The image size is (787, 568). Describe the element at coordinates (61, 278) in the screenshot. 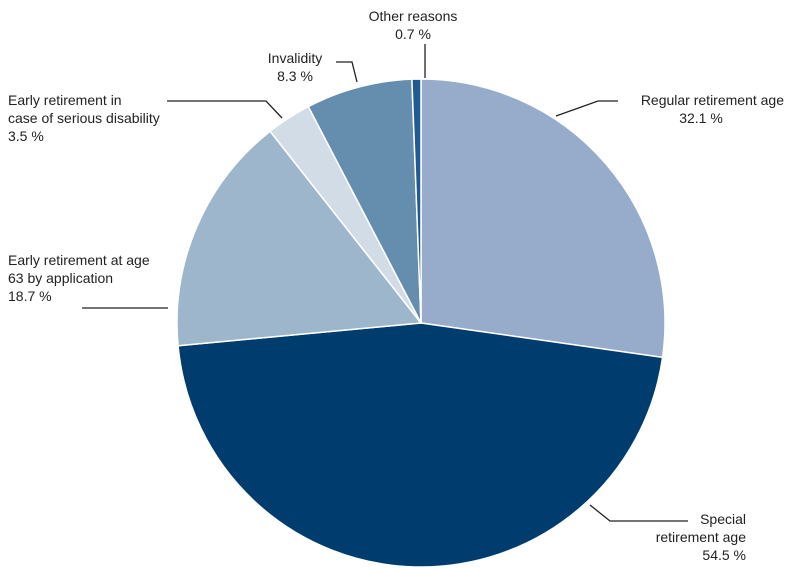

I see `label-early-63-line2: 63 by application` at that location.